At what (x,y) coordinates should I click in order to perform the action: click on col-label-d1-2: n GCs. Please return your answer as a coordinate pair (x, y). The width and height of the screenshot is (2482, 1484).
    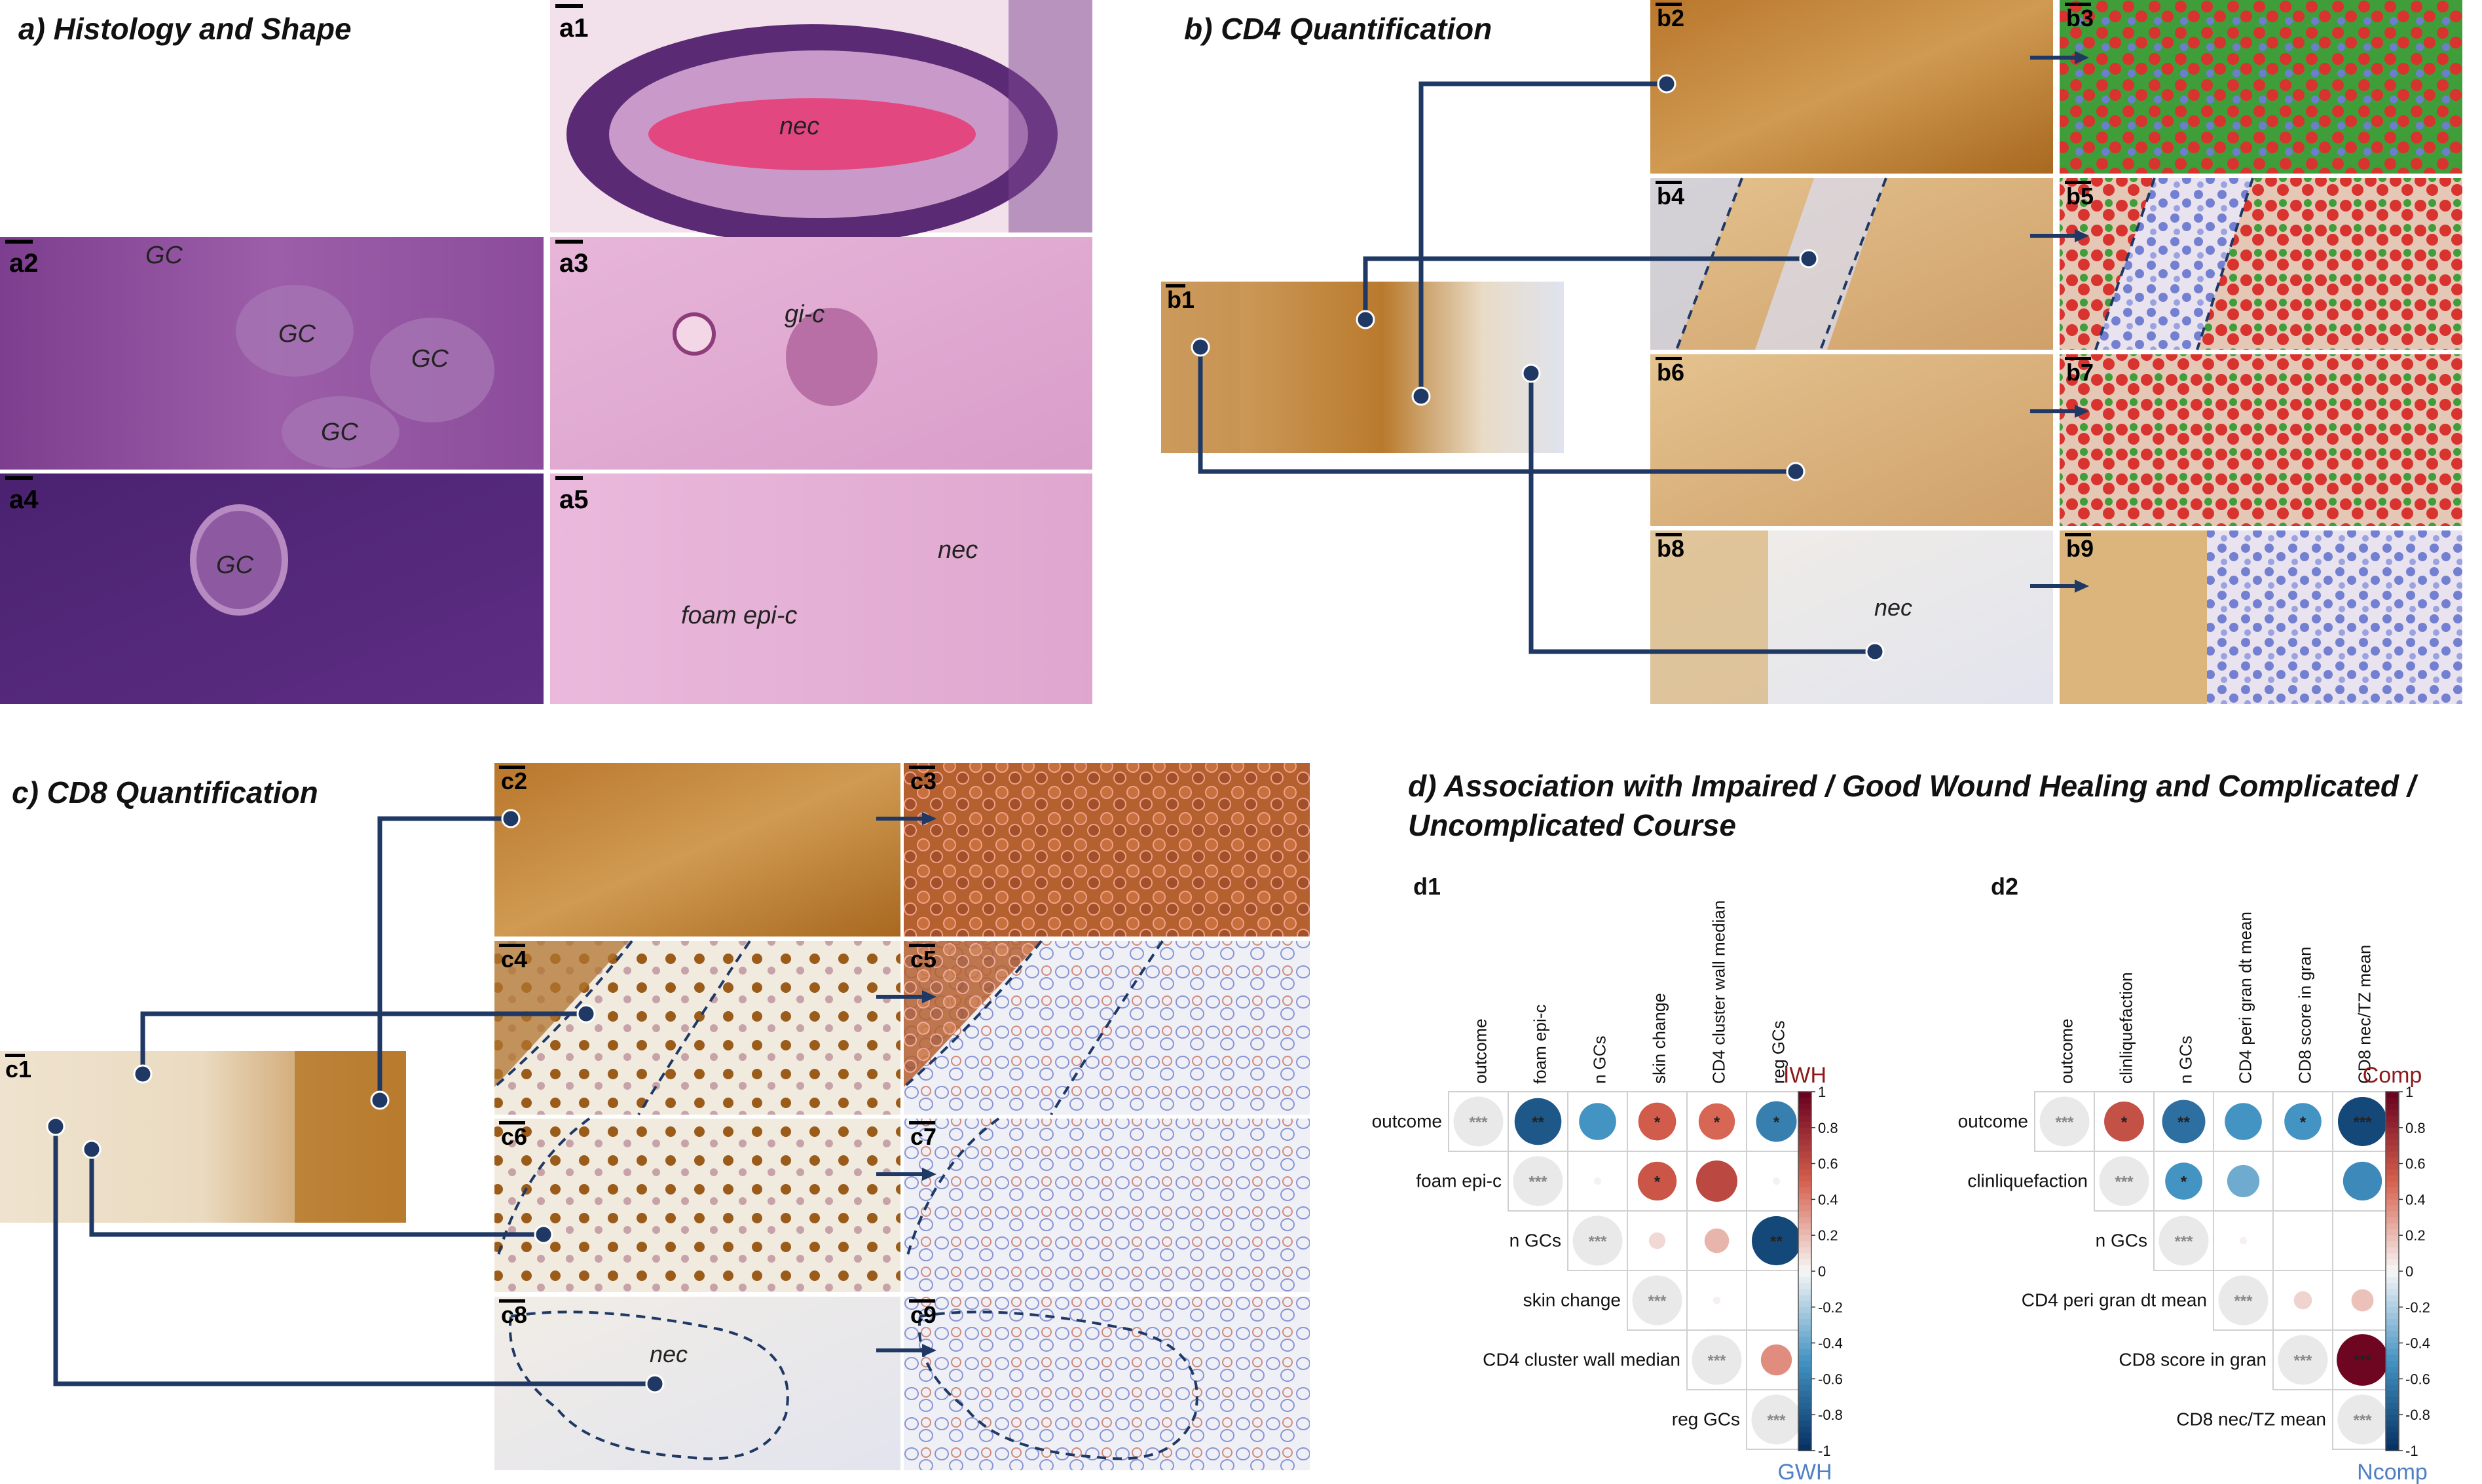
    Looking at the image, I should click on (1600, 1059).